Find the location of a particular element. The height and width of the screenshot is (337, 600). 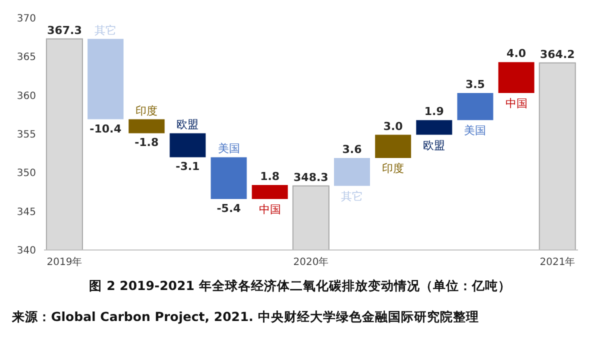

data-label: 3.5 is located at coordinates (475, 85).